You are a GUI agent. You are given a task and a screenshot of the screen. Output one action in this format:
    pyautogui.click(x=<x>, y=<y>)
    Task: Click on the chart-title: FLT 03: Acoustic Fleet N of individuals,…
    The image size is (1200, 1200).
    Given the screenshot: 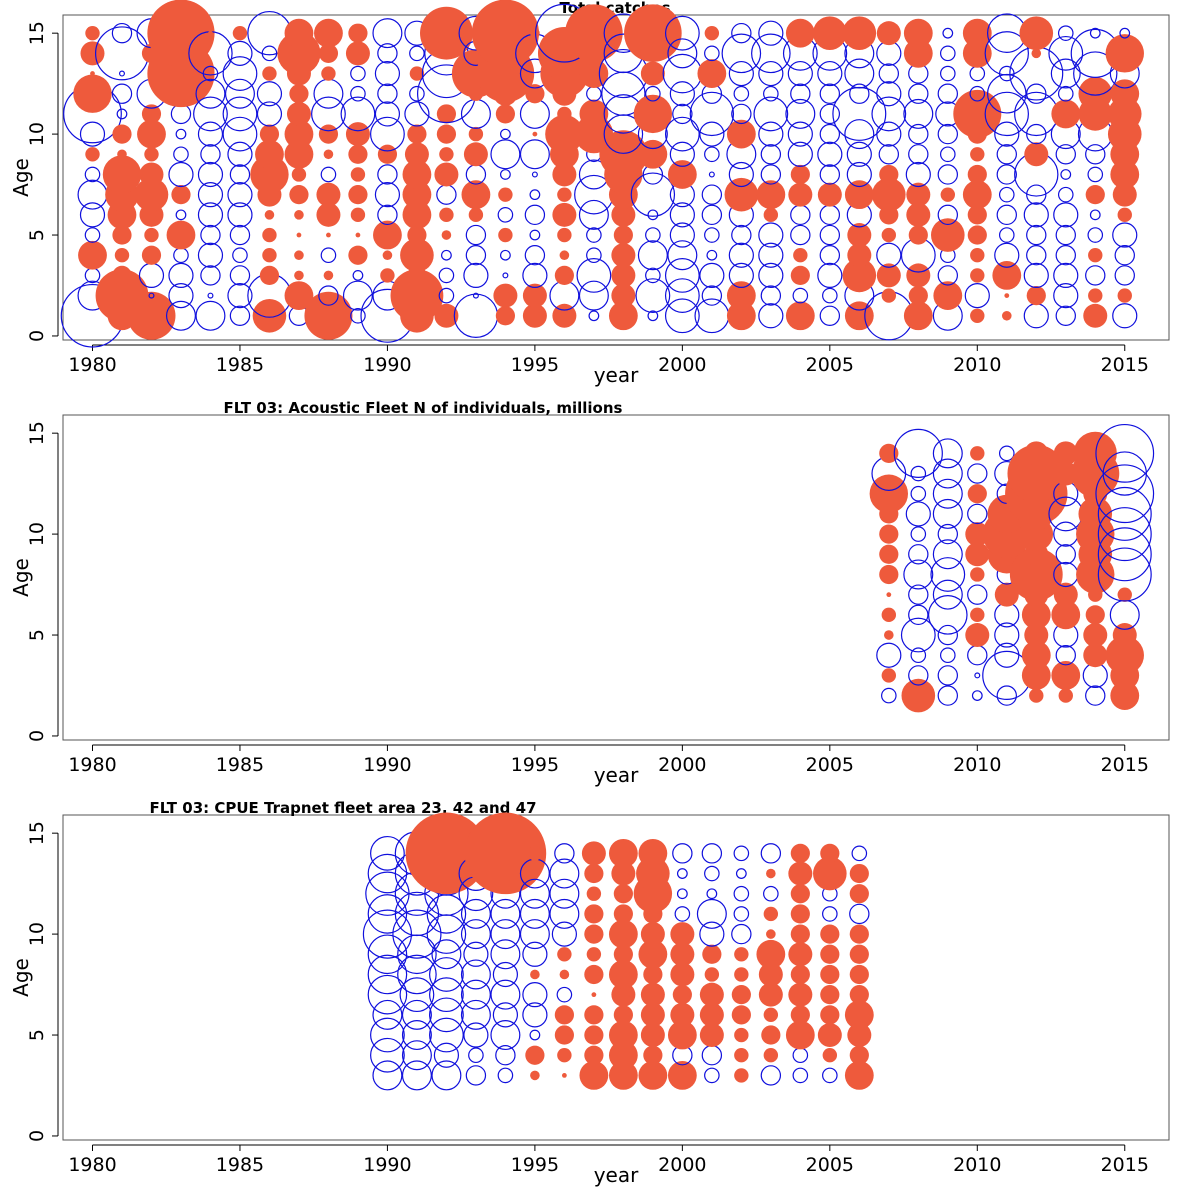 What is the action you would take?
    pyautogui.click(x=423, y=408)
    